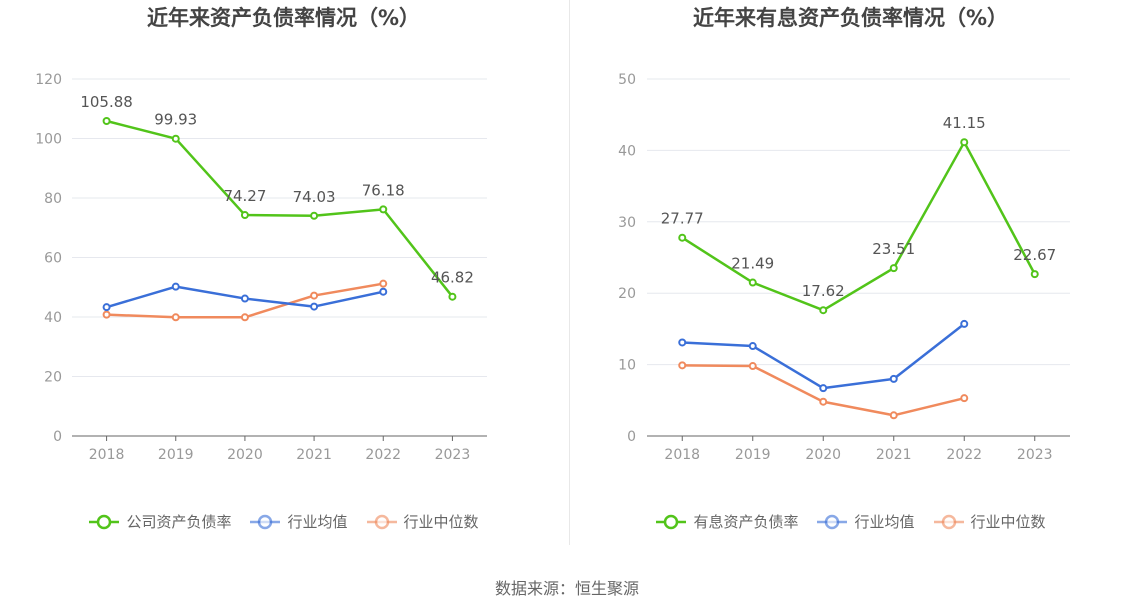  Describe the element at coordinates (566, 588) in the screenshot. I see `data-source: 数据来源：恒生聚源` at that location.